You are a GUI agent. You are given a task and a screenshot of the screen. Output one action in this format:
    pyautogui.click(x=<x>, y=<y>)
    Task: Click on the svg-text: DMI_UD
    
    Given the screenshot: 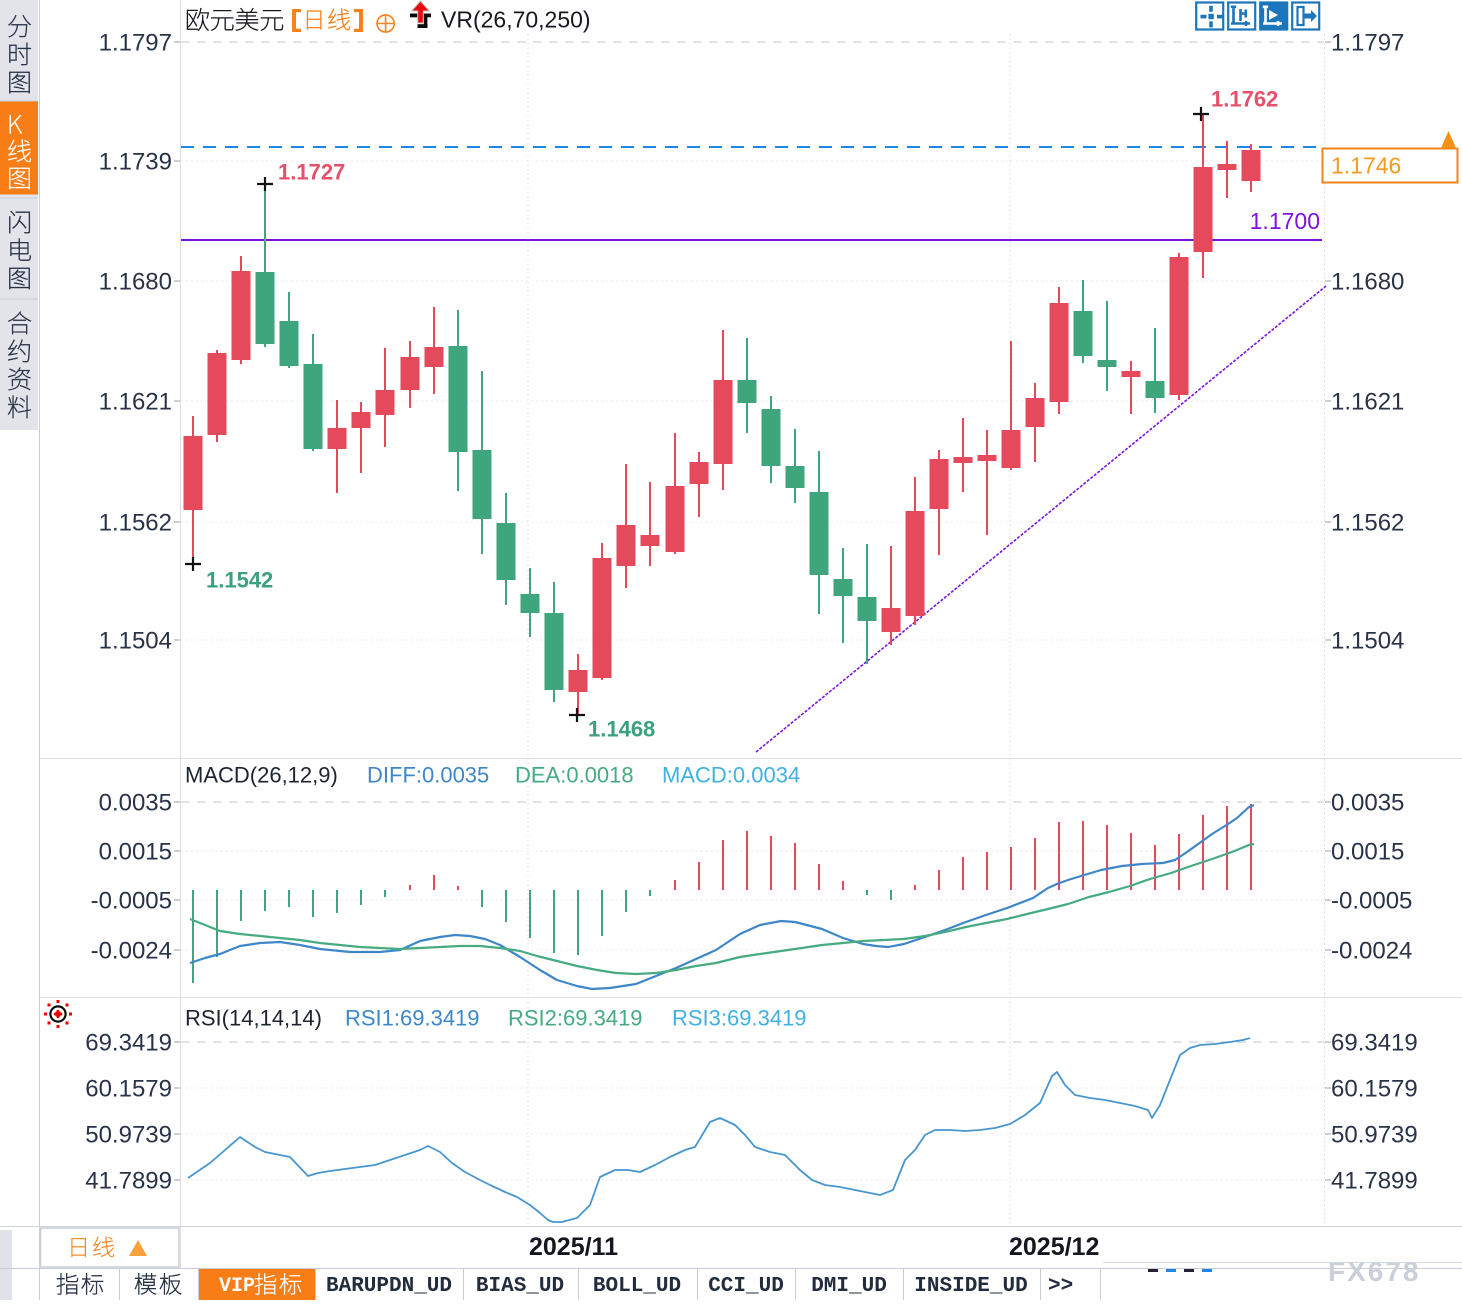 What is the action you would take?
    pyautogui.click(x=849, y=1286)
    